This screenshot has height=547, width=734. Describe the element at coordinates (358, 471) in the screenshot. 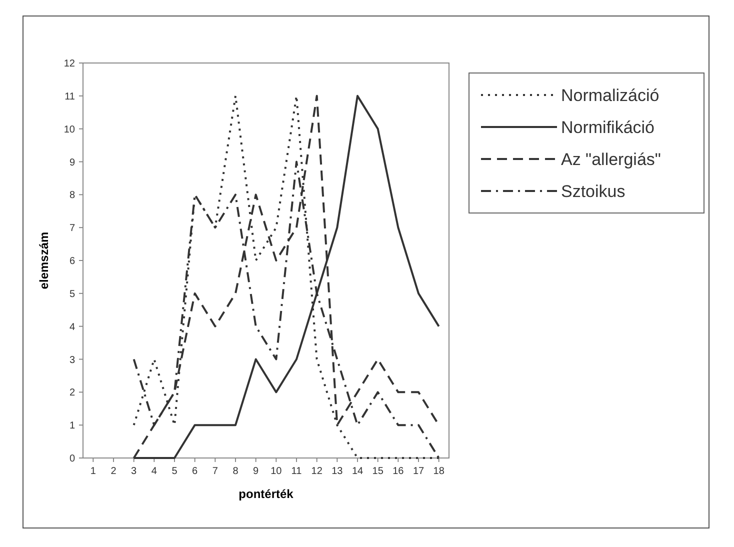

I see `x-tick-label: 14` at that location.